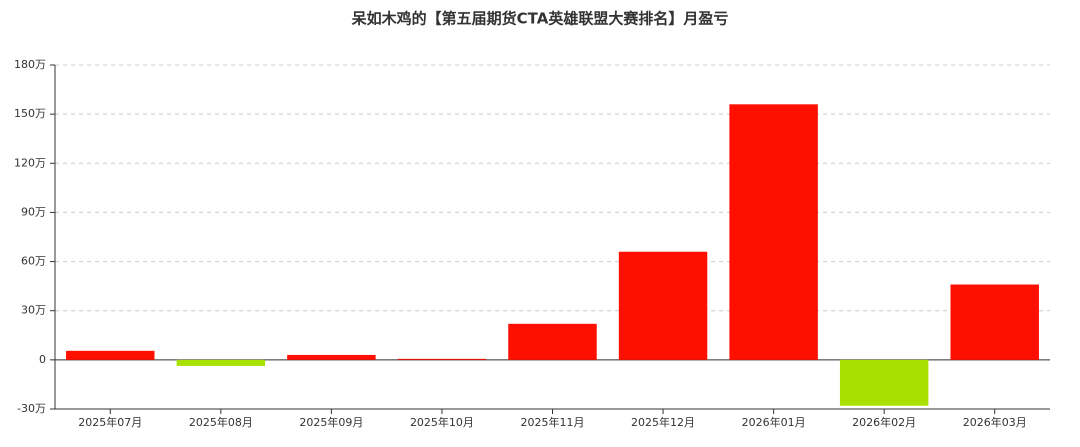 Image resolution: width=1080 pixels, height=447 pixels. I want to click on y-tick-label: 30万, so click(33, 310).